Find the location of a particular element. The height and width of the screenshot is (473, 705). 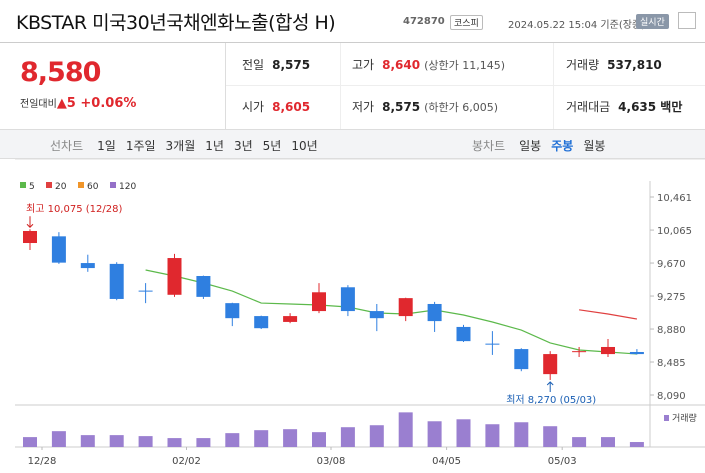

tab: 1주일 is located at coordinates (140, 146).